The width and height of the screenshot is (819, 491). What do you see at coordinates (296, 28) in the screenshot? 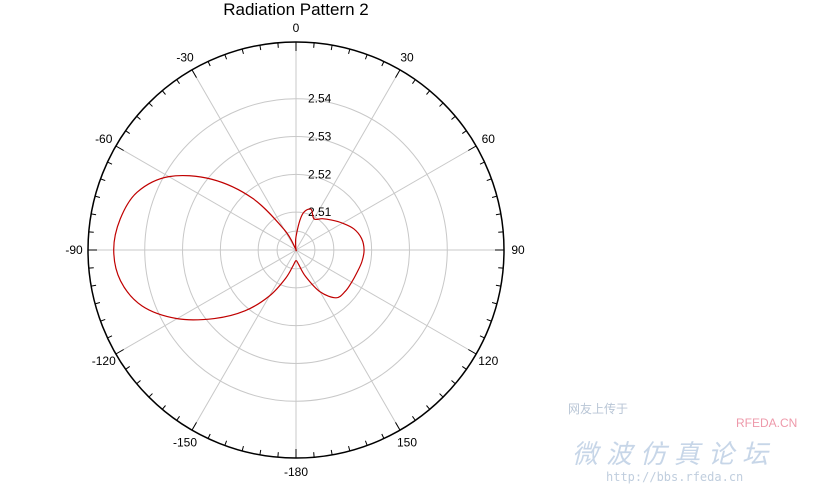
I see `angular-tick-label: 0` at bounding box center [296, 28].